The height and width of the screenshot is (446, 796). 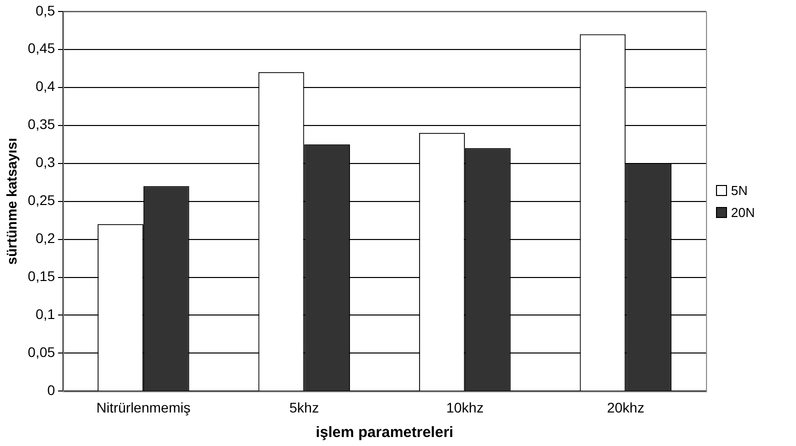 I want to click on x-tick-label: 5khz, so click(x=304, y=407).